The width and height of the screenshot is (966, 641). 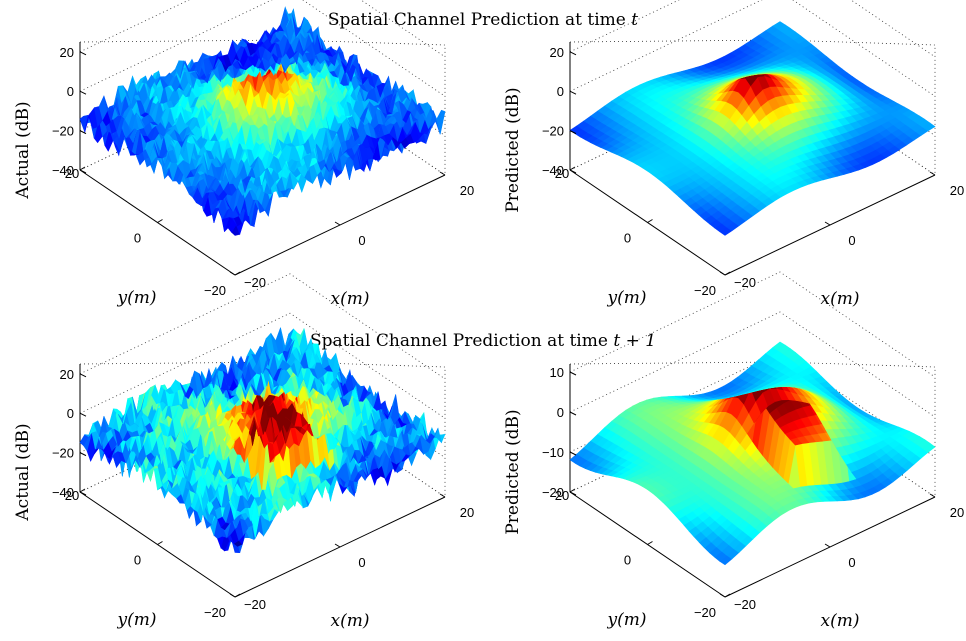 What do you see at coordinates (513, 149) in the screenshot?
I see `z-axis-label: Predicted (dB)` at bounding box center [513, 149].